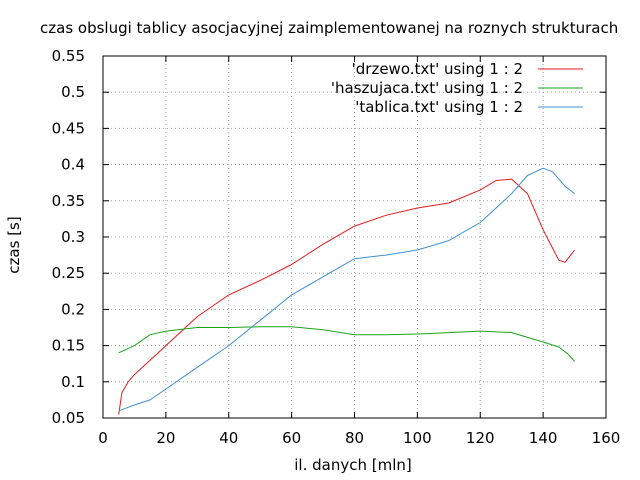  I want to click on x-tick-label: 140, so click(543, 438).